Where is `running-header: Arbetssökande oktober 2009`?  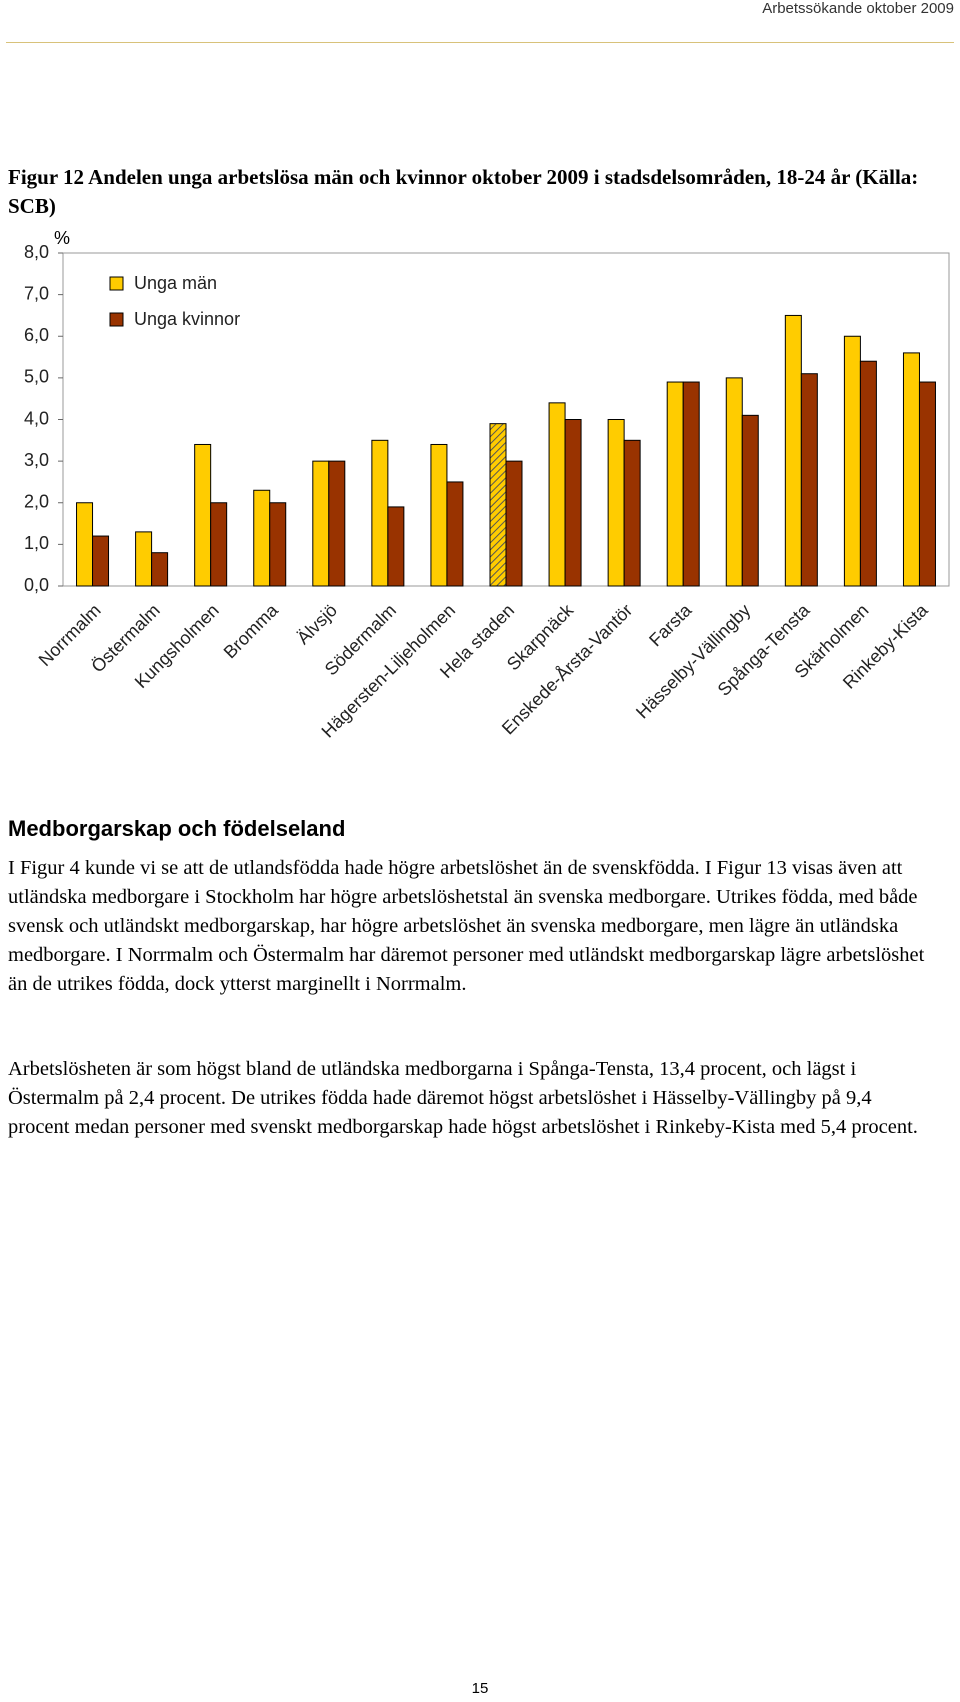
running-header: Arbetssökande oktober 2009 is located at coordinates (858, 8).